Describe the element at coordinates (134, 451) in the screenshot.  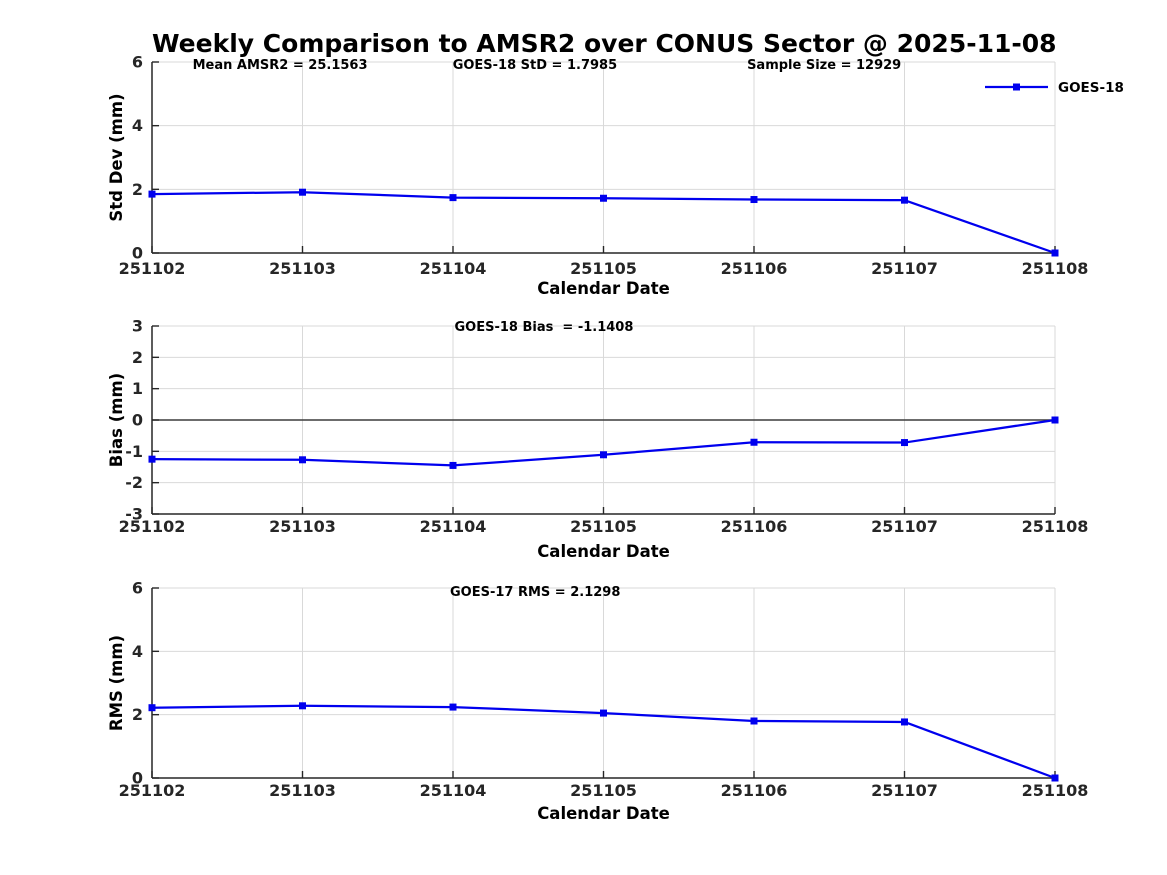
I see `y-tick-label: -1` at that location.